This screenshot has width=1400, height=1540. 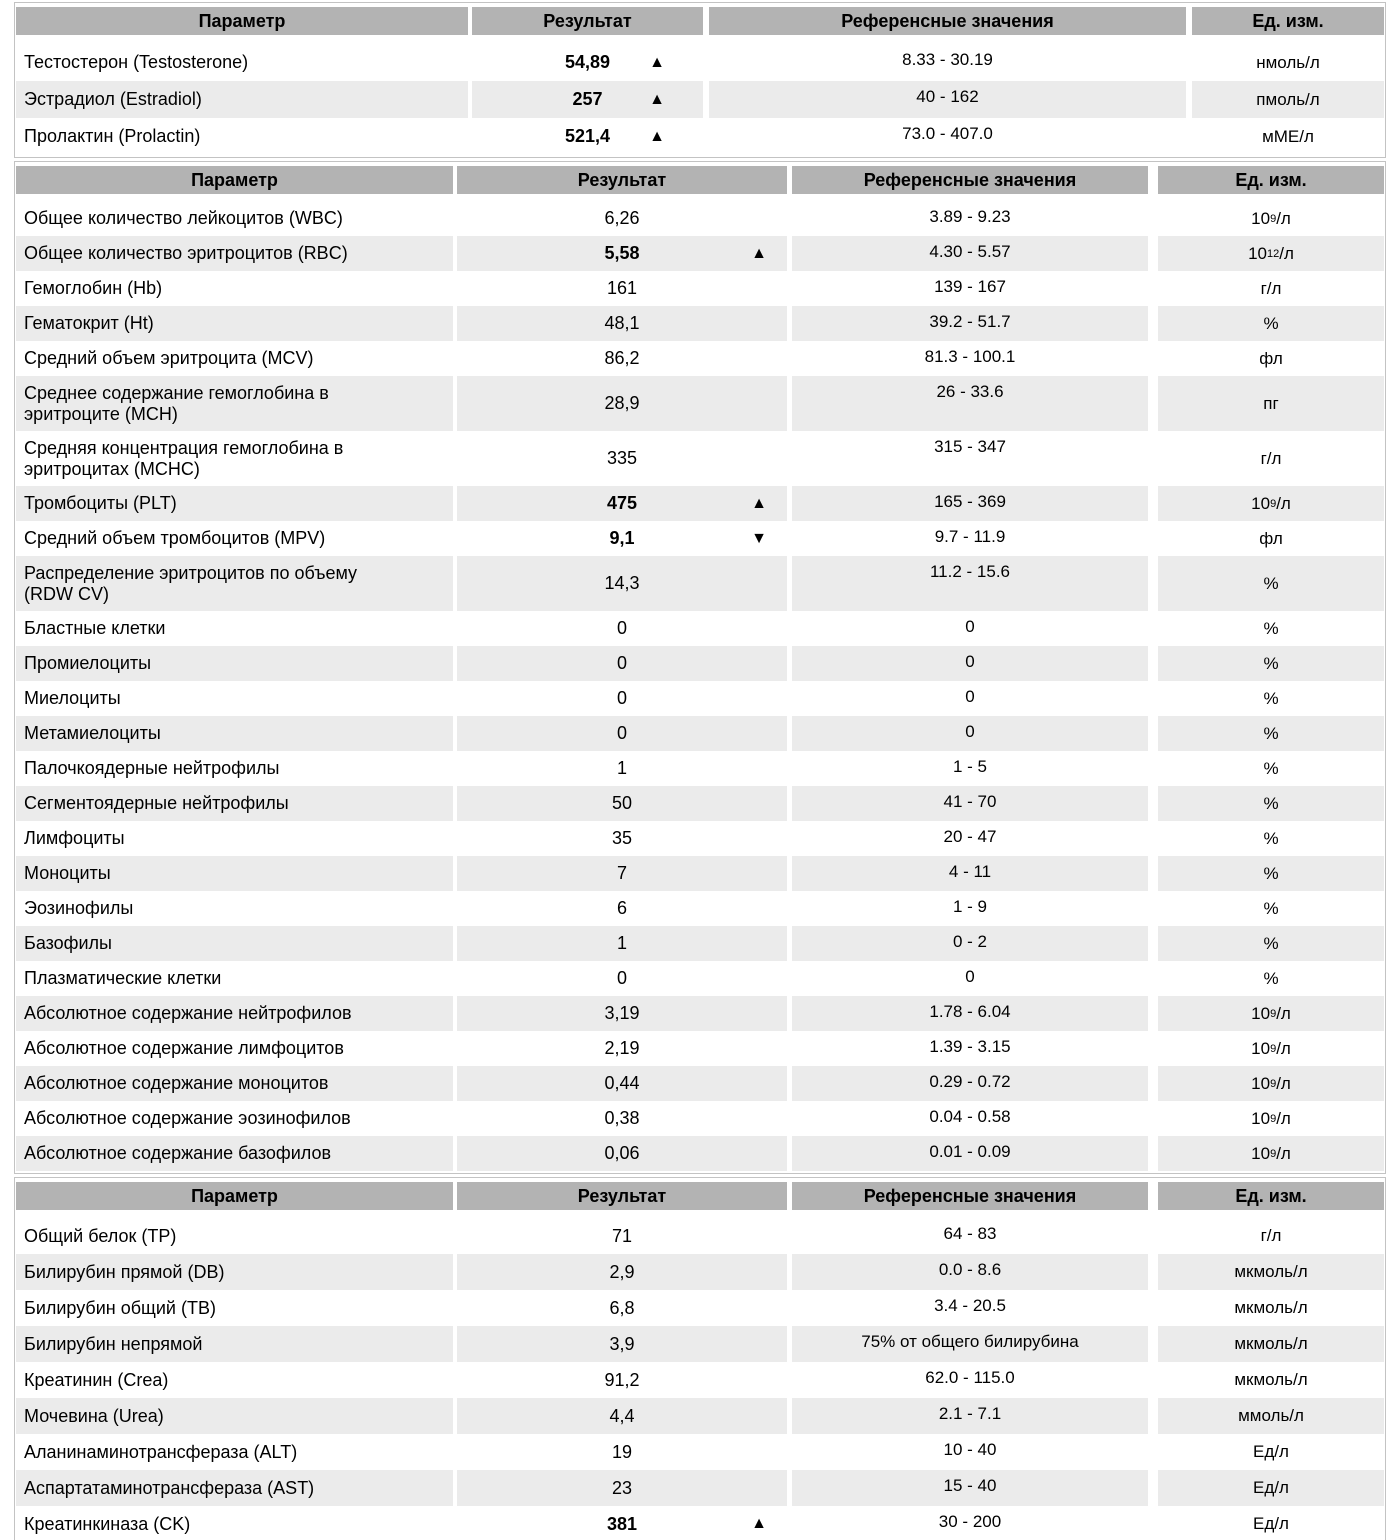 I want to click on result-value: 381, so click(x=622, y=1523).